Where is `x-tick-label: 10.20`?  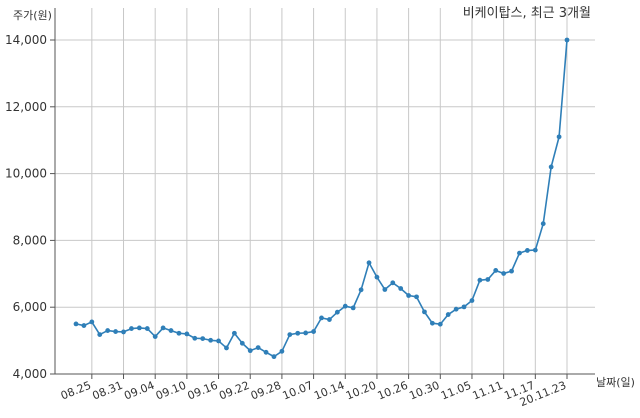 x-tick-label: 10.20 is located at coordinates (361, 391).